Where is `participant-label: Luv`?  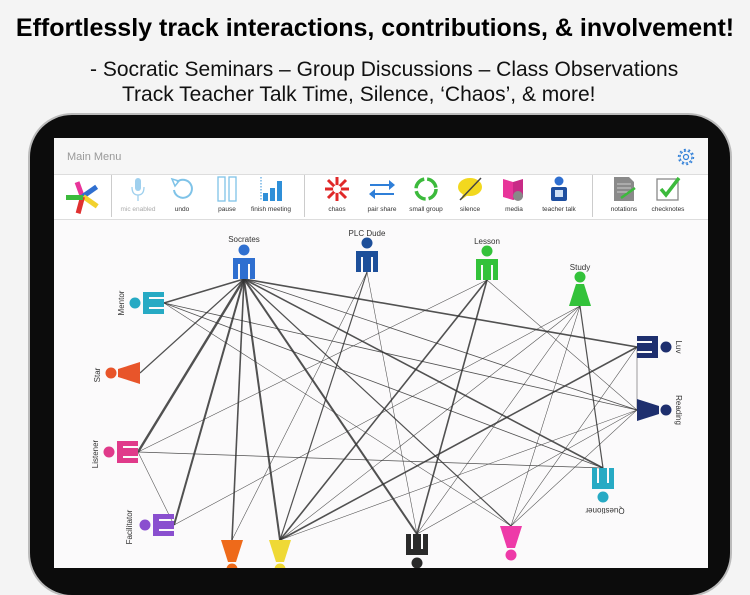 participant-label: Luv is located at coordinates (678, 347).